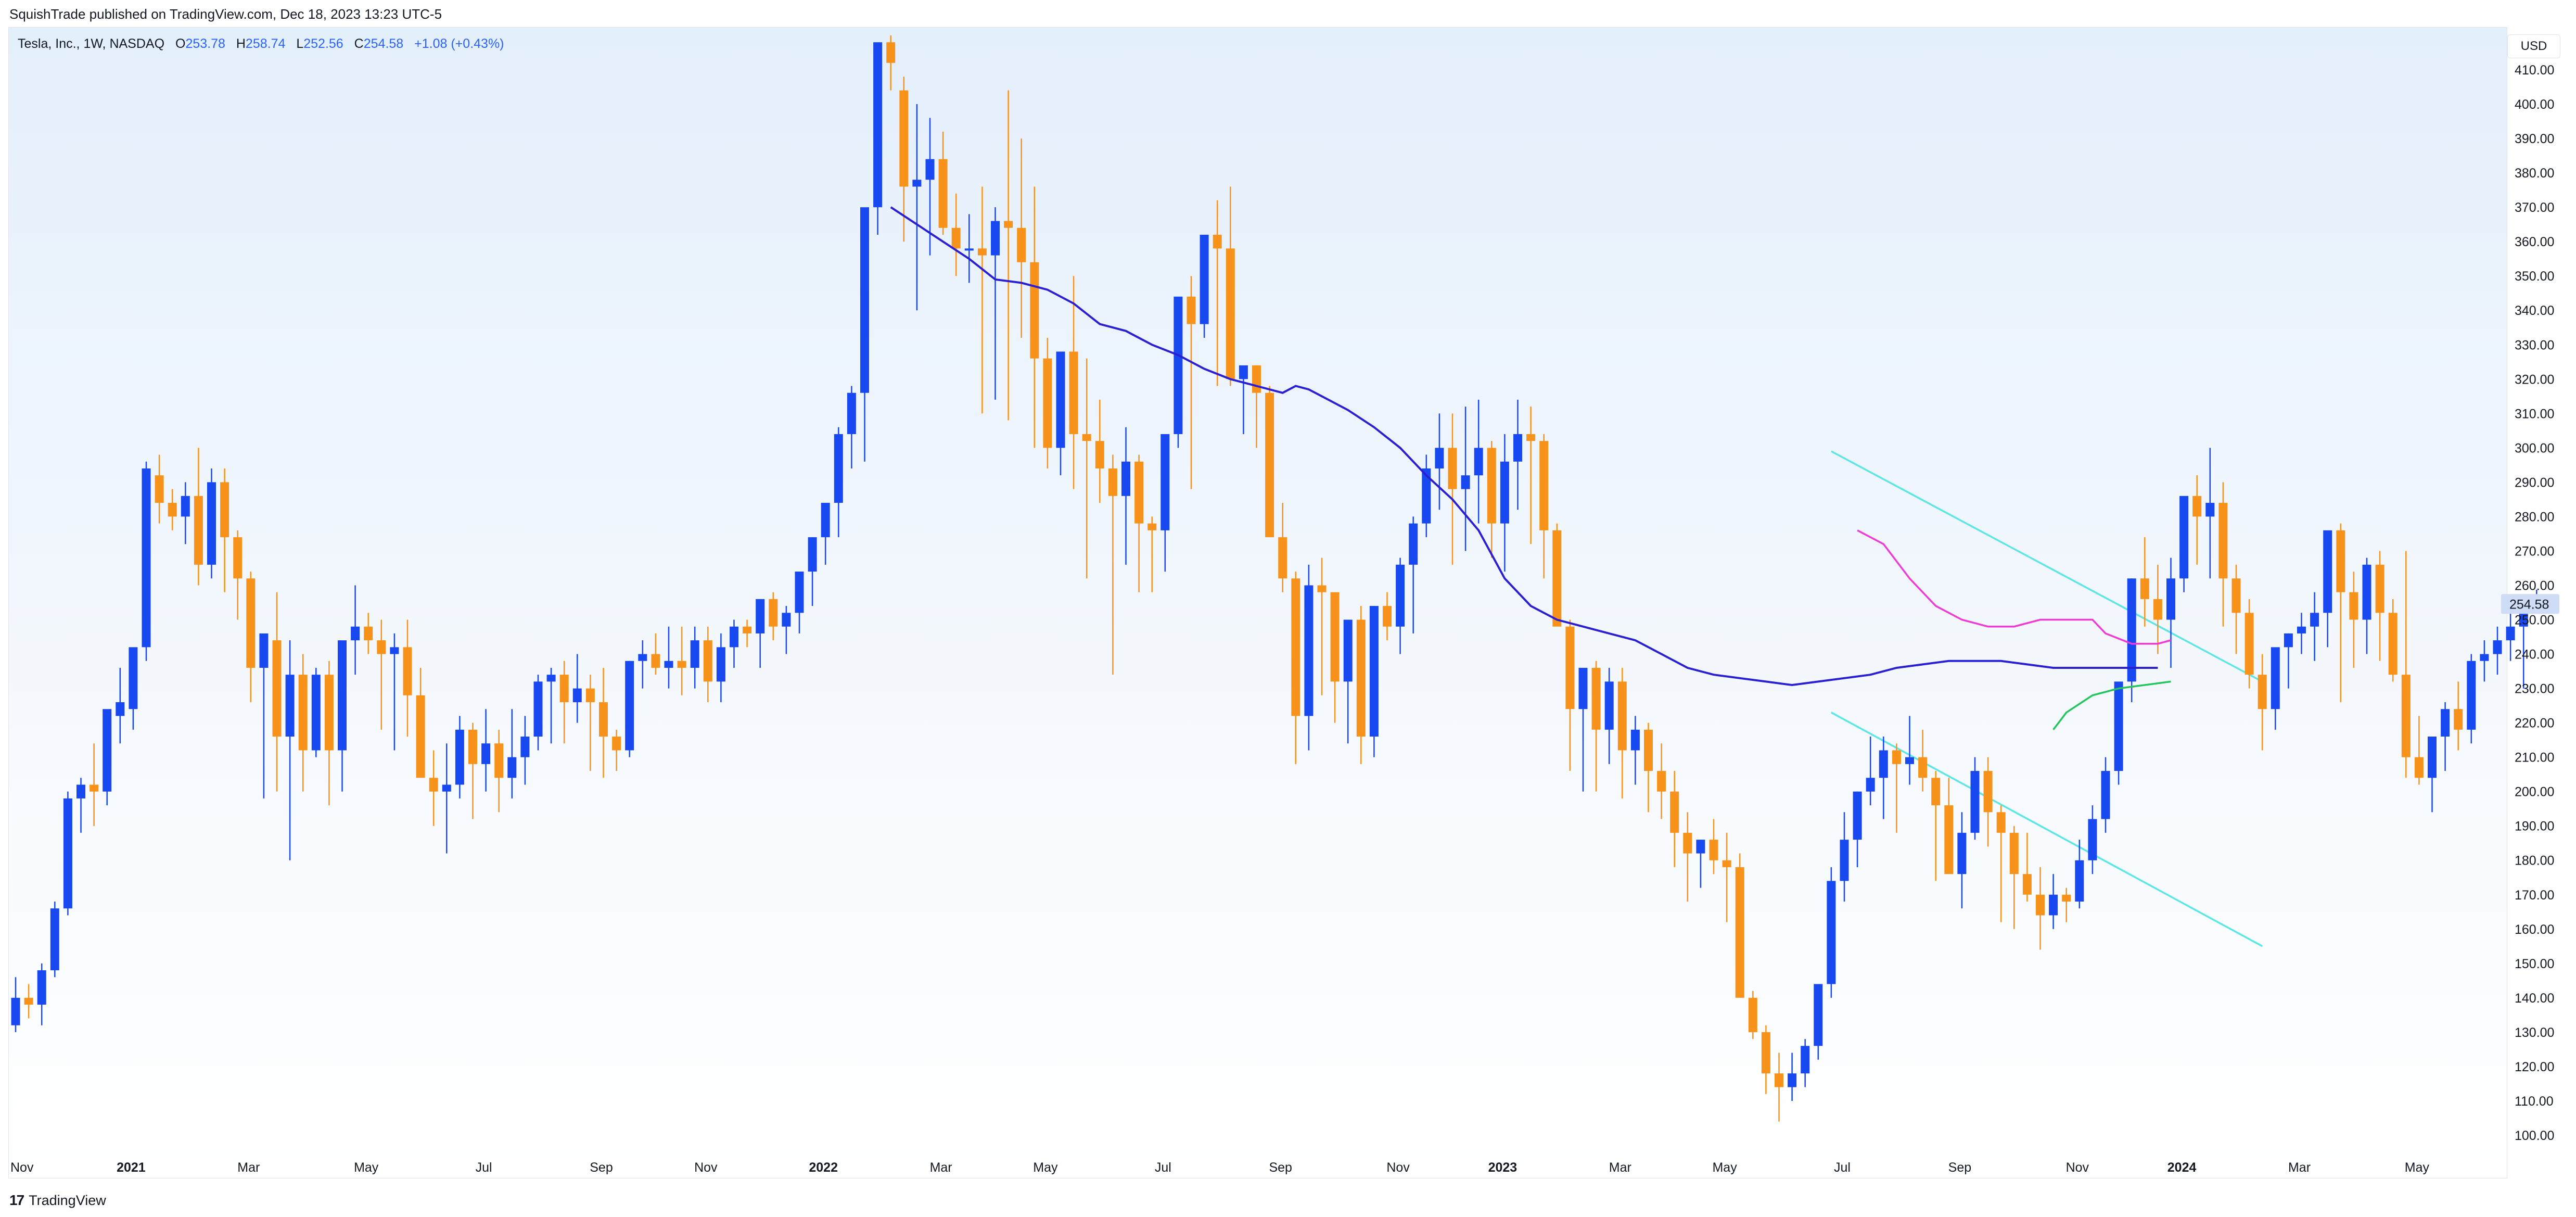 This screenshot has height=1217, width=2576. Describe the element at coordinates (359, 43) in the screenshot. I see `close-label: C` at that location.